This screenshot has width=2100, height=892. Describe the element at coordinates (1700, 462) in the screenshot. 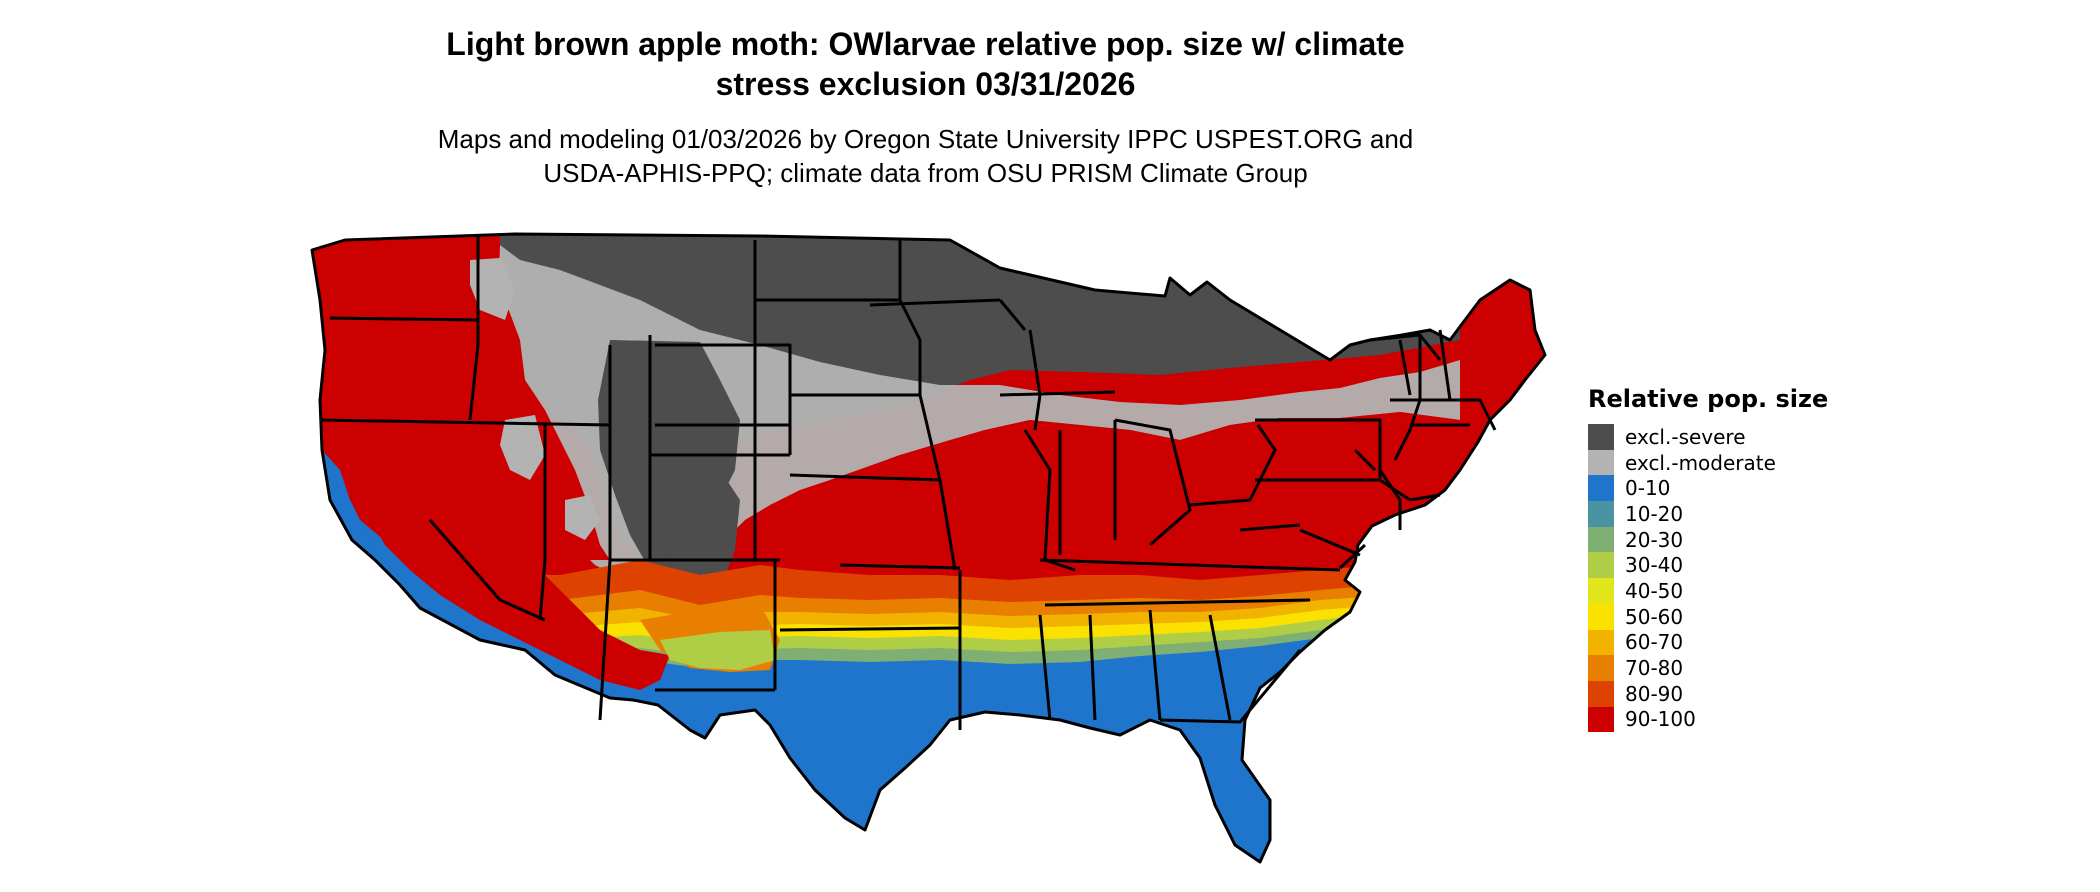

I see `legend-label: excl.-moderate` at that location.